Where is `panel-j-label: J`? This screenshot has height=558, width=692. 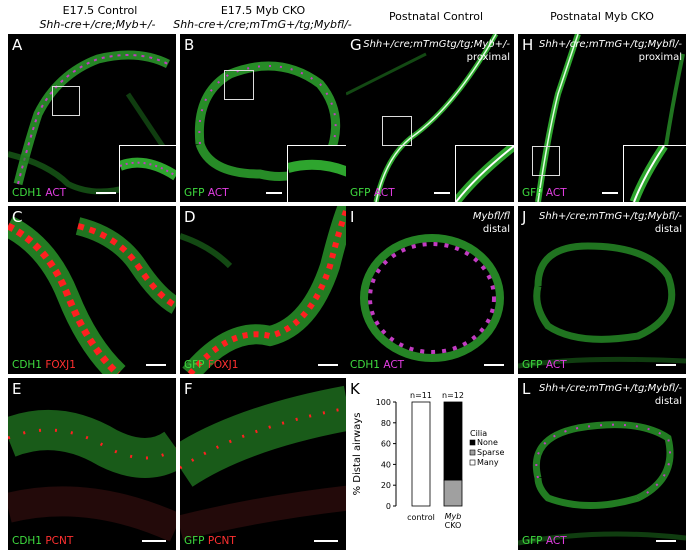
panel-j-label: J is located at coordinates (524, 217).